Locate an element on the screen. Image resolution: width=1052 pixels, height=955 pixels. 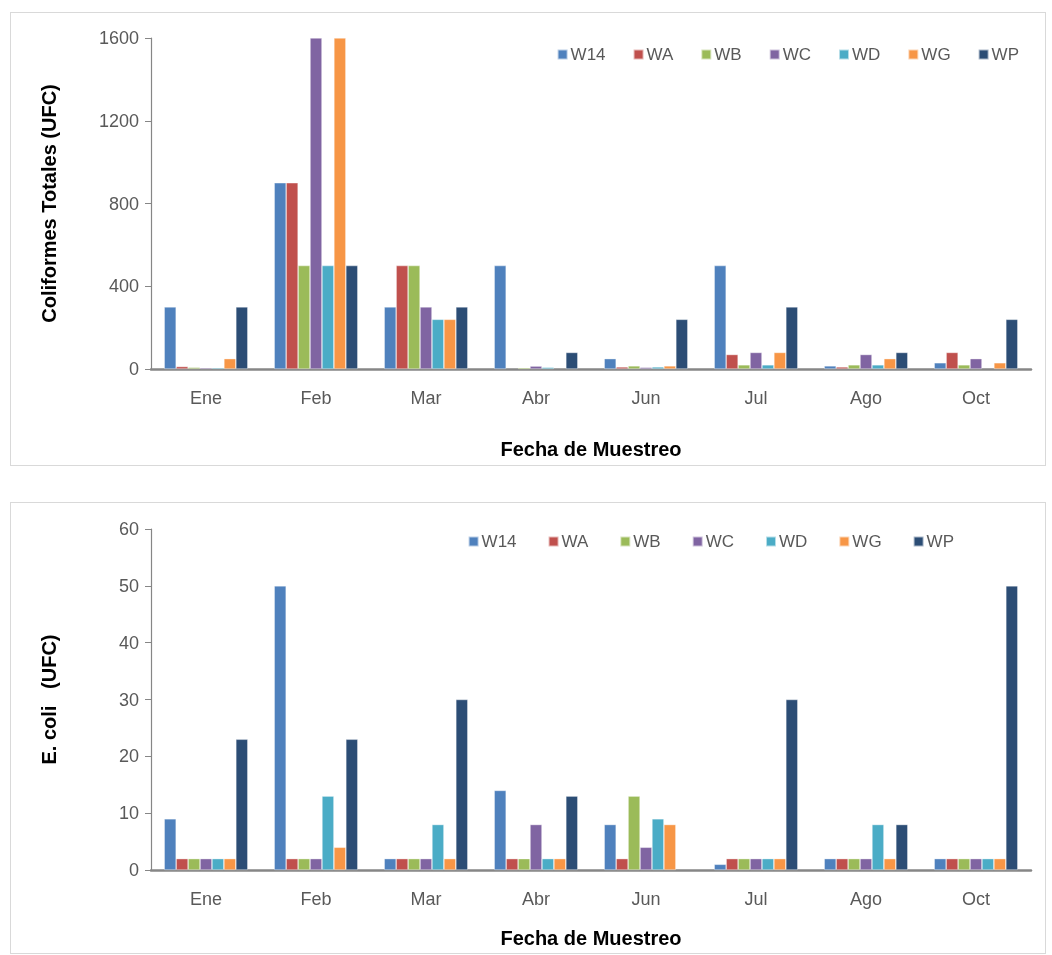
y-axis-title: E. coli (UFC) is located at coordinates (49, 699).